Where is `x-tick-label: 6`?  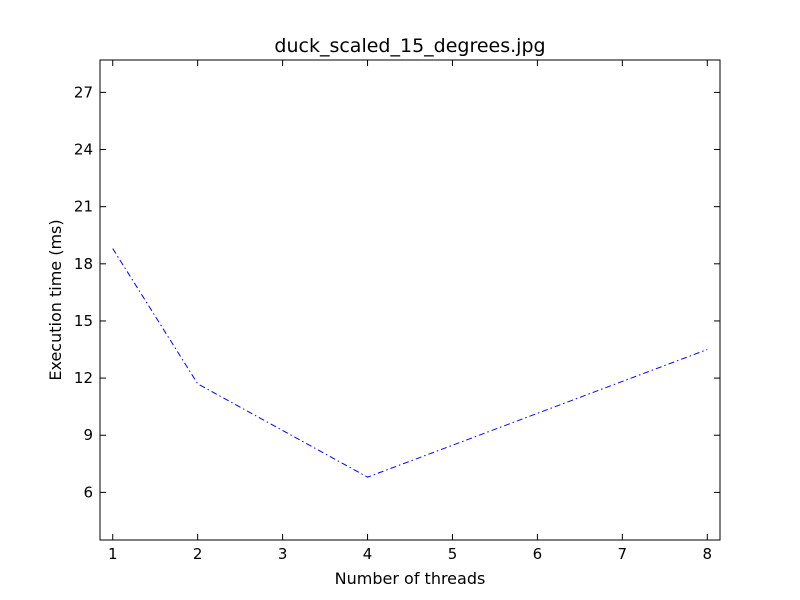 x-tick-label: 6 is located at coordinates (538, 554).